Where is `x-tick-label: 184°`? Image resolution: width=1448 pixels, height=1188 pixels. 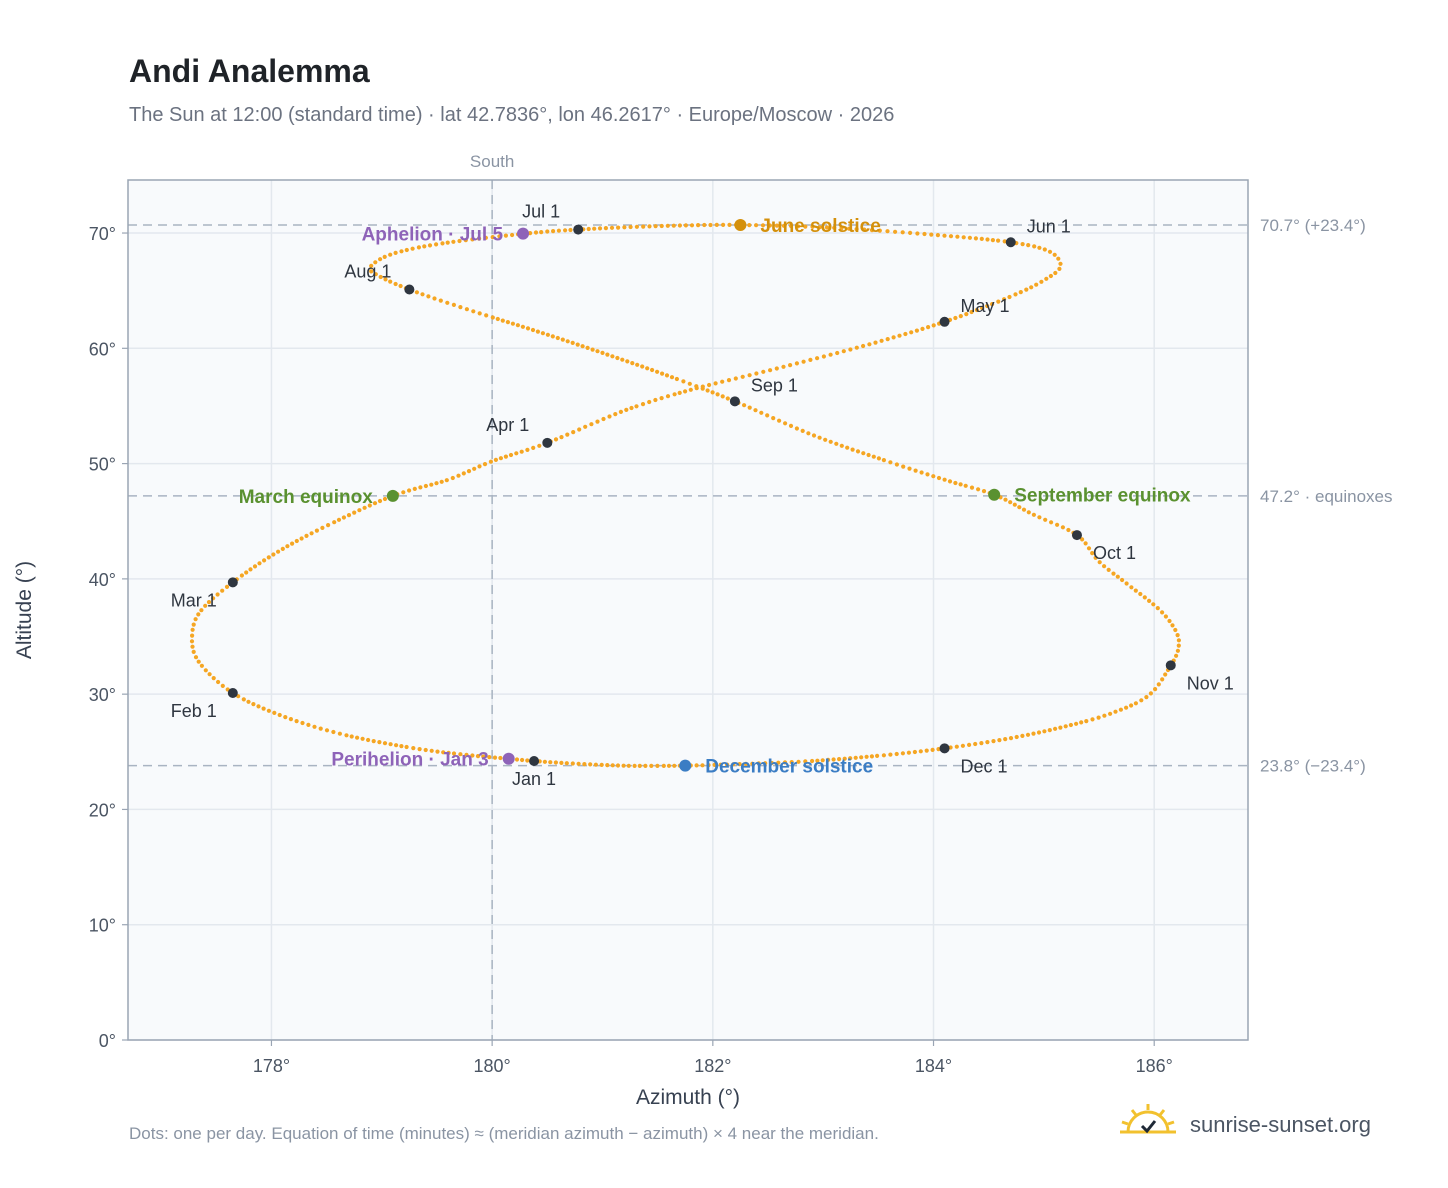 x-tick-label: 184° is located at coordinates (933, 1066).